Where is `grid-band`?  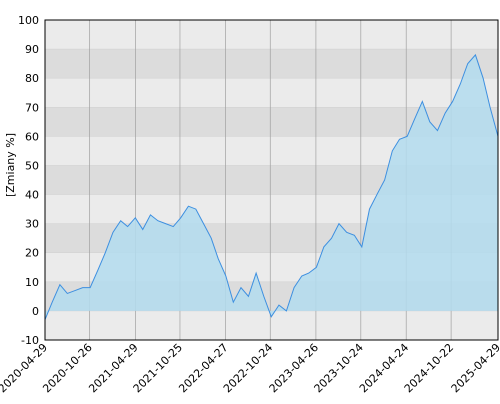 grid-band is located at coordinates (271, 64).